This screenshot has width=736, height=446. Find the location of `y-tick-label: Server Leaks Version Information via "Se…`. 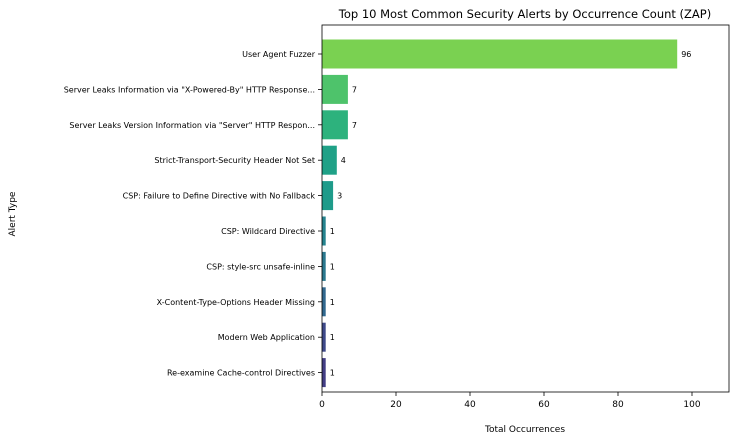

y-tick-label: Server Leaks Version Information via "Se… is located at coordinates (192, 125).